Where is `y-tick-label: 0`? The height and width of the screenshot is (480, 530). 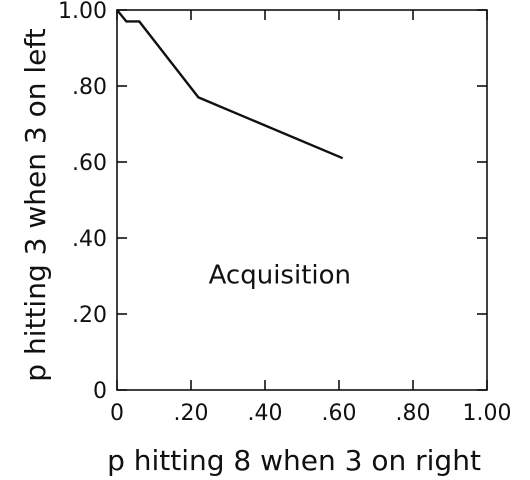
y-tick-label: 0 is located at coordinates (100, 391).